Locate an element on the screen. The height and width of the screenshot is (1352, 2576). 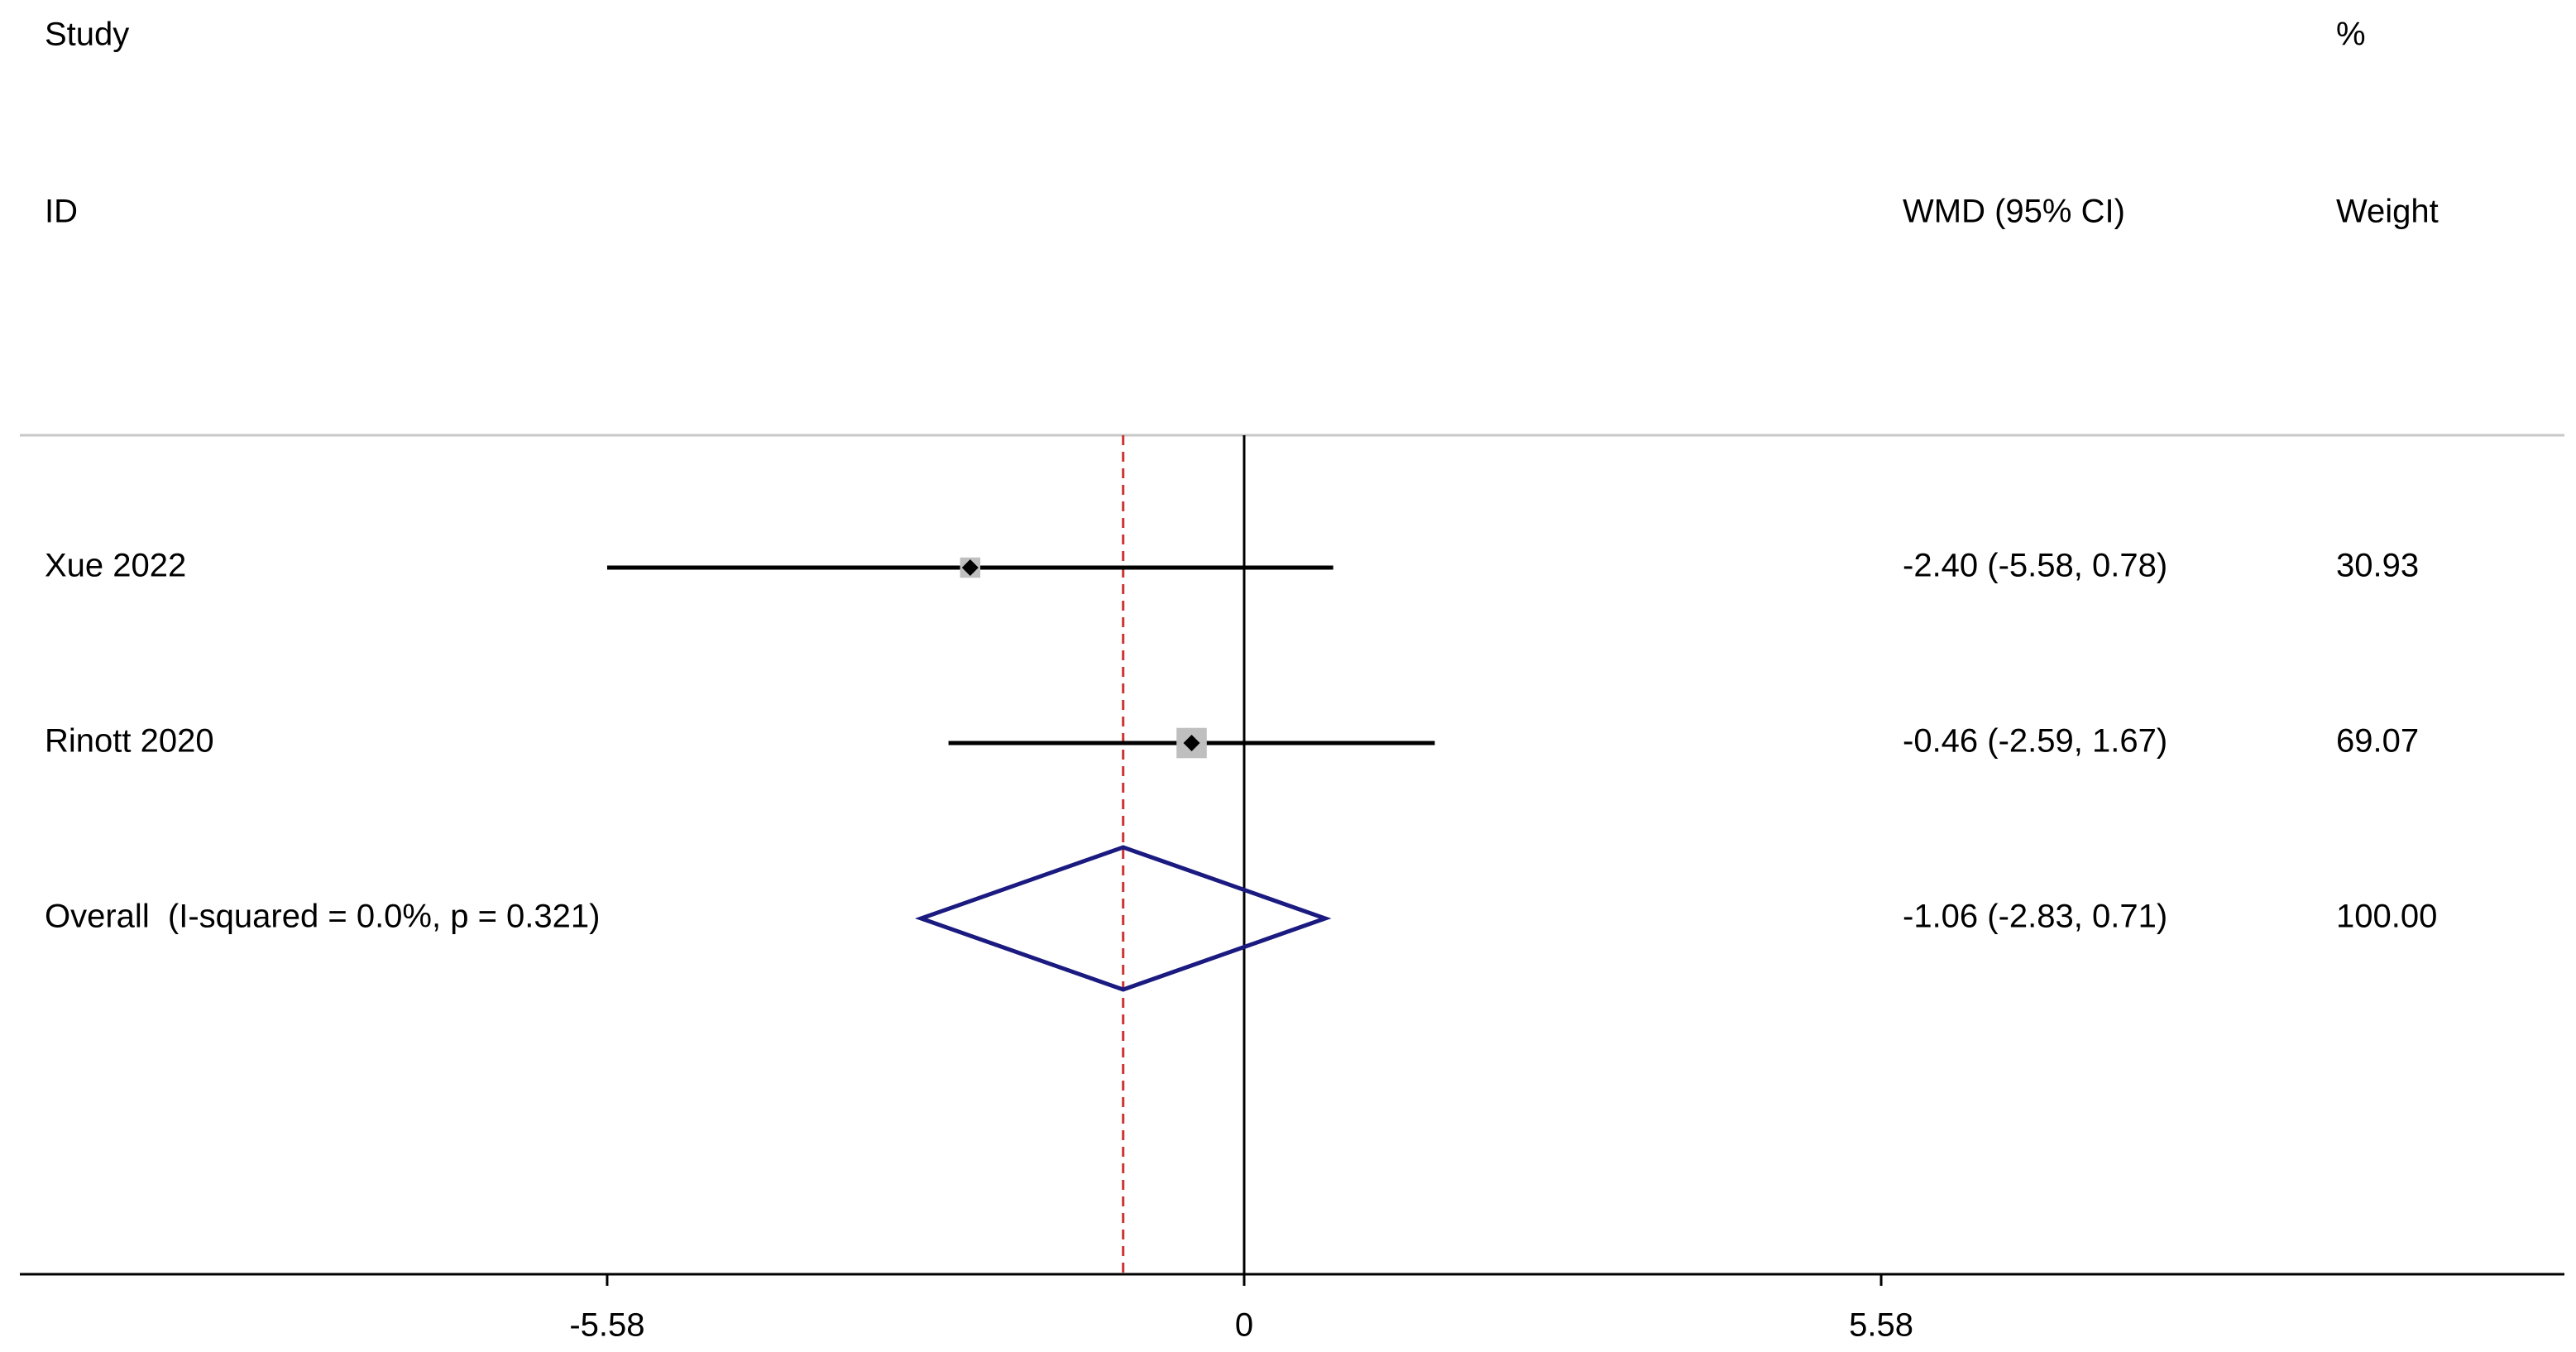
weight-label: 69.07 is located at coordinates (2377, 741).